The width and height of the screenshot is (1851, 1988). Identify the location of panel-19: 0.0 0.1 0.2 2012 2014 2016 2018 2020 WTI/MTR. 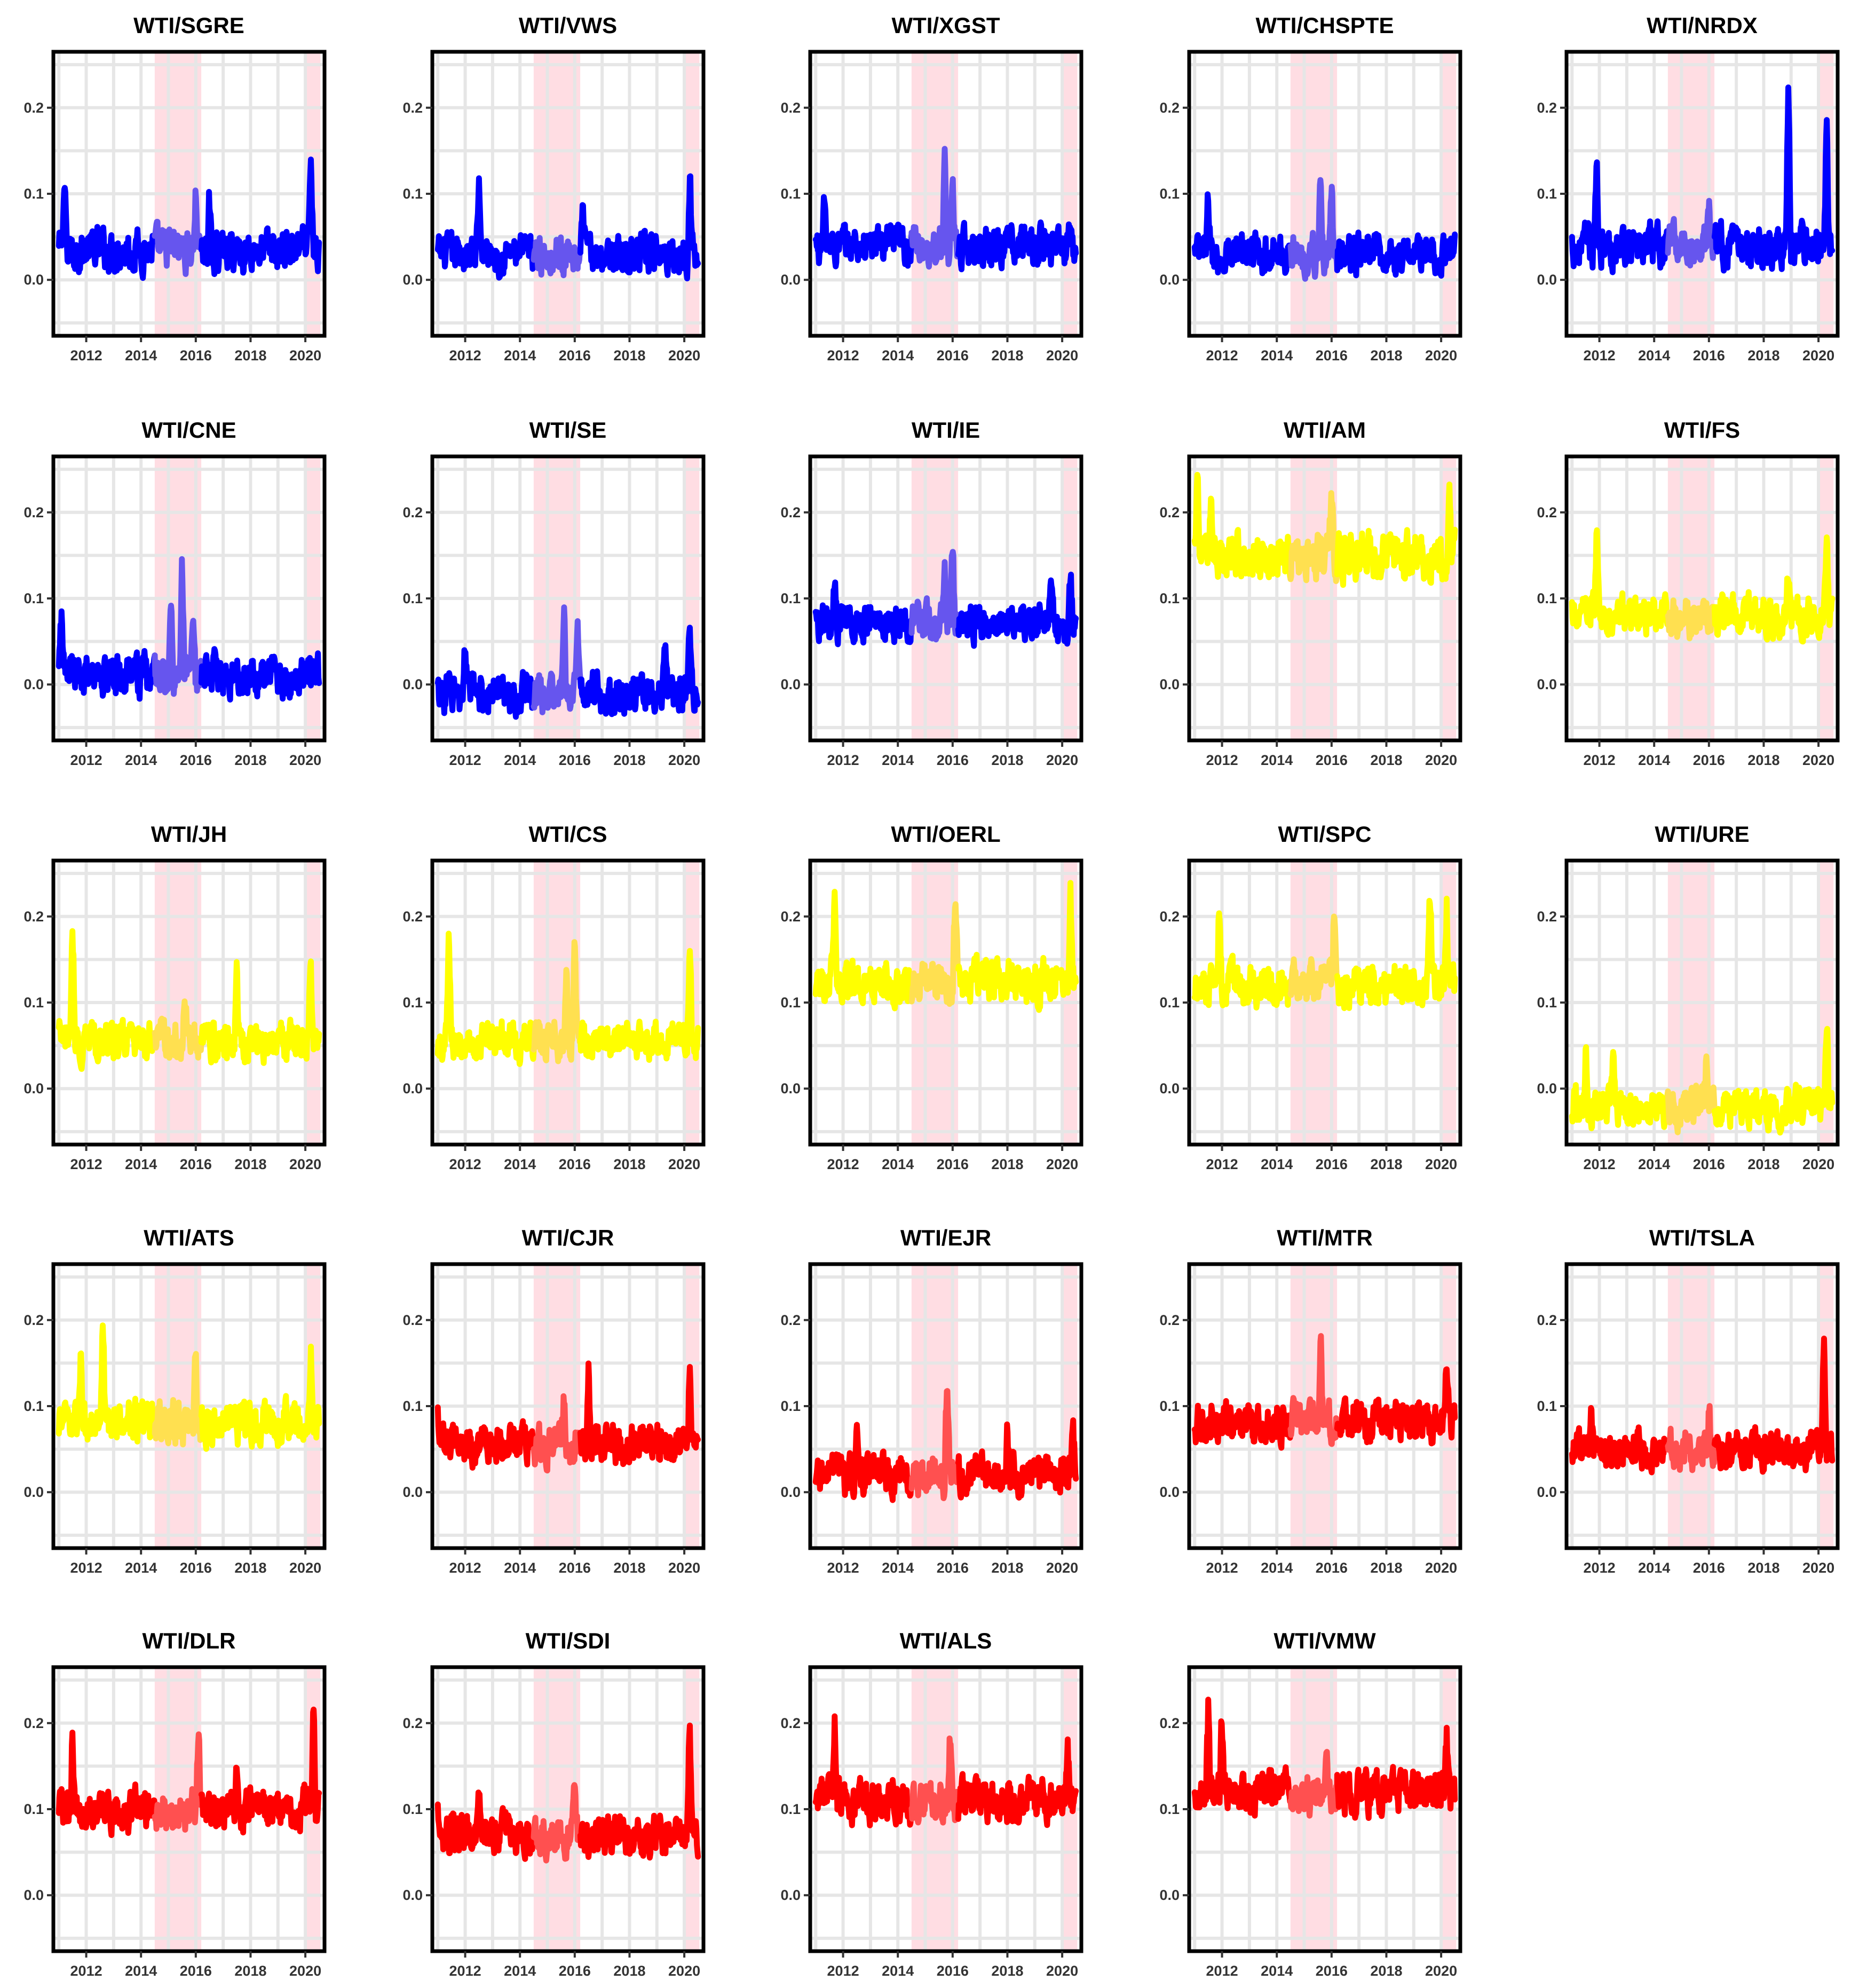
(1310, 1400).